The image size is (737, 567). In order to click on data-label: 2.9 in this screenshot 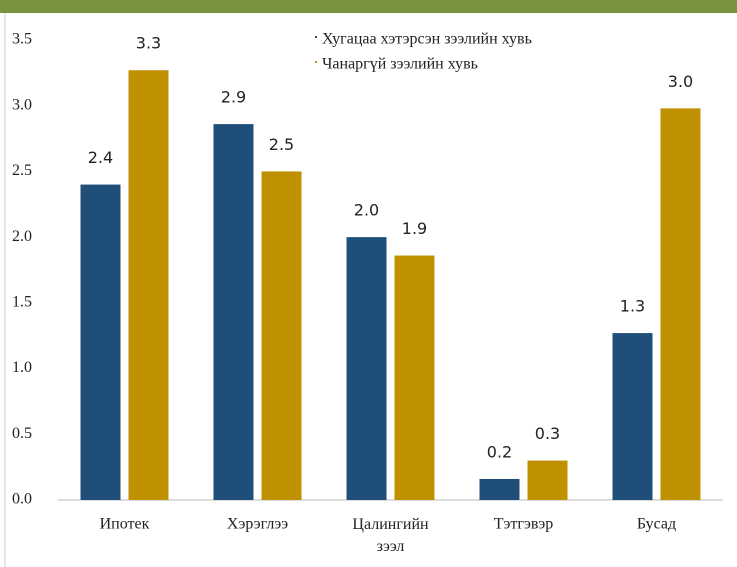, I will do `click(233, 97)`.